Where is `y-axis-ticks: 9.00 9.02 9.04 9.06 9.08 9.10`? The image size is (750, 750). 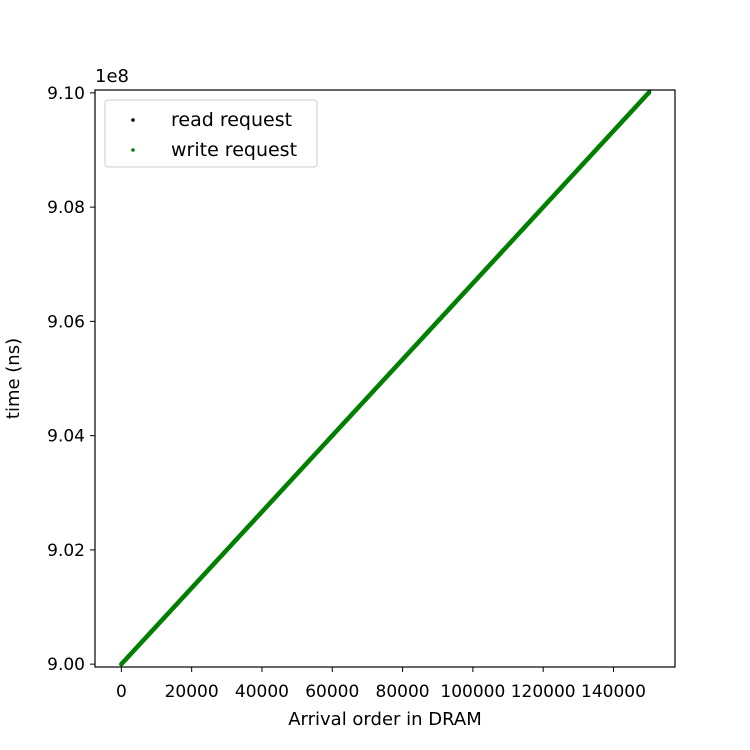
y-axis-ticks: 9.00 9.02 9.04 9.06 9.08 9.10 is located at coordinates (71, 379).